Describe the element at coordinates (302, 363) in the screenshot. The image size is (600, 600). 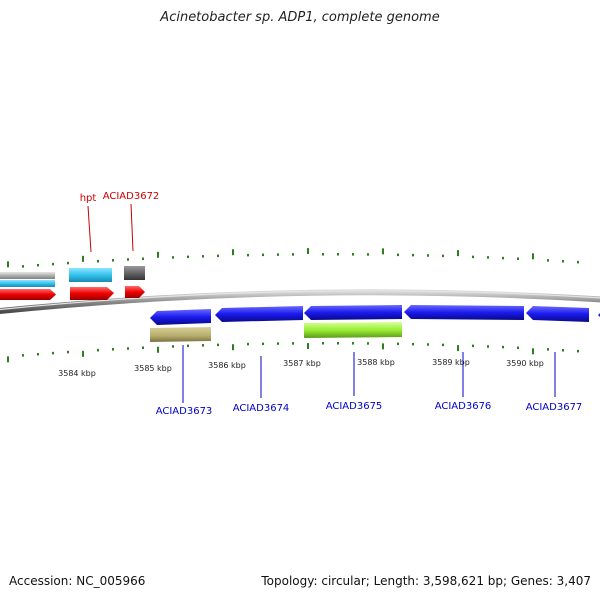
I see `scale-label-3587: 3587 kbp` at that location.